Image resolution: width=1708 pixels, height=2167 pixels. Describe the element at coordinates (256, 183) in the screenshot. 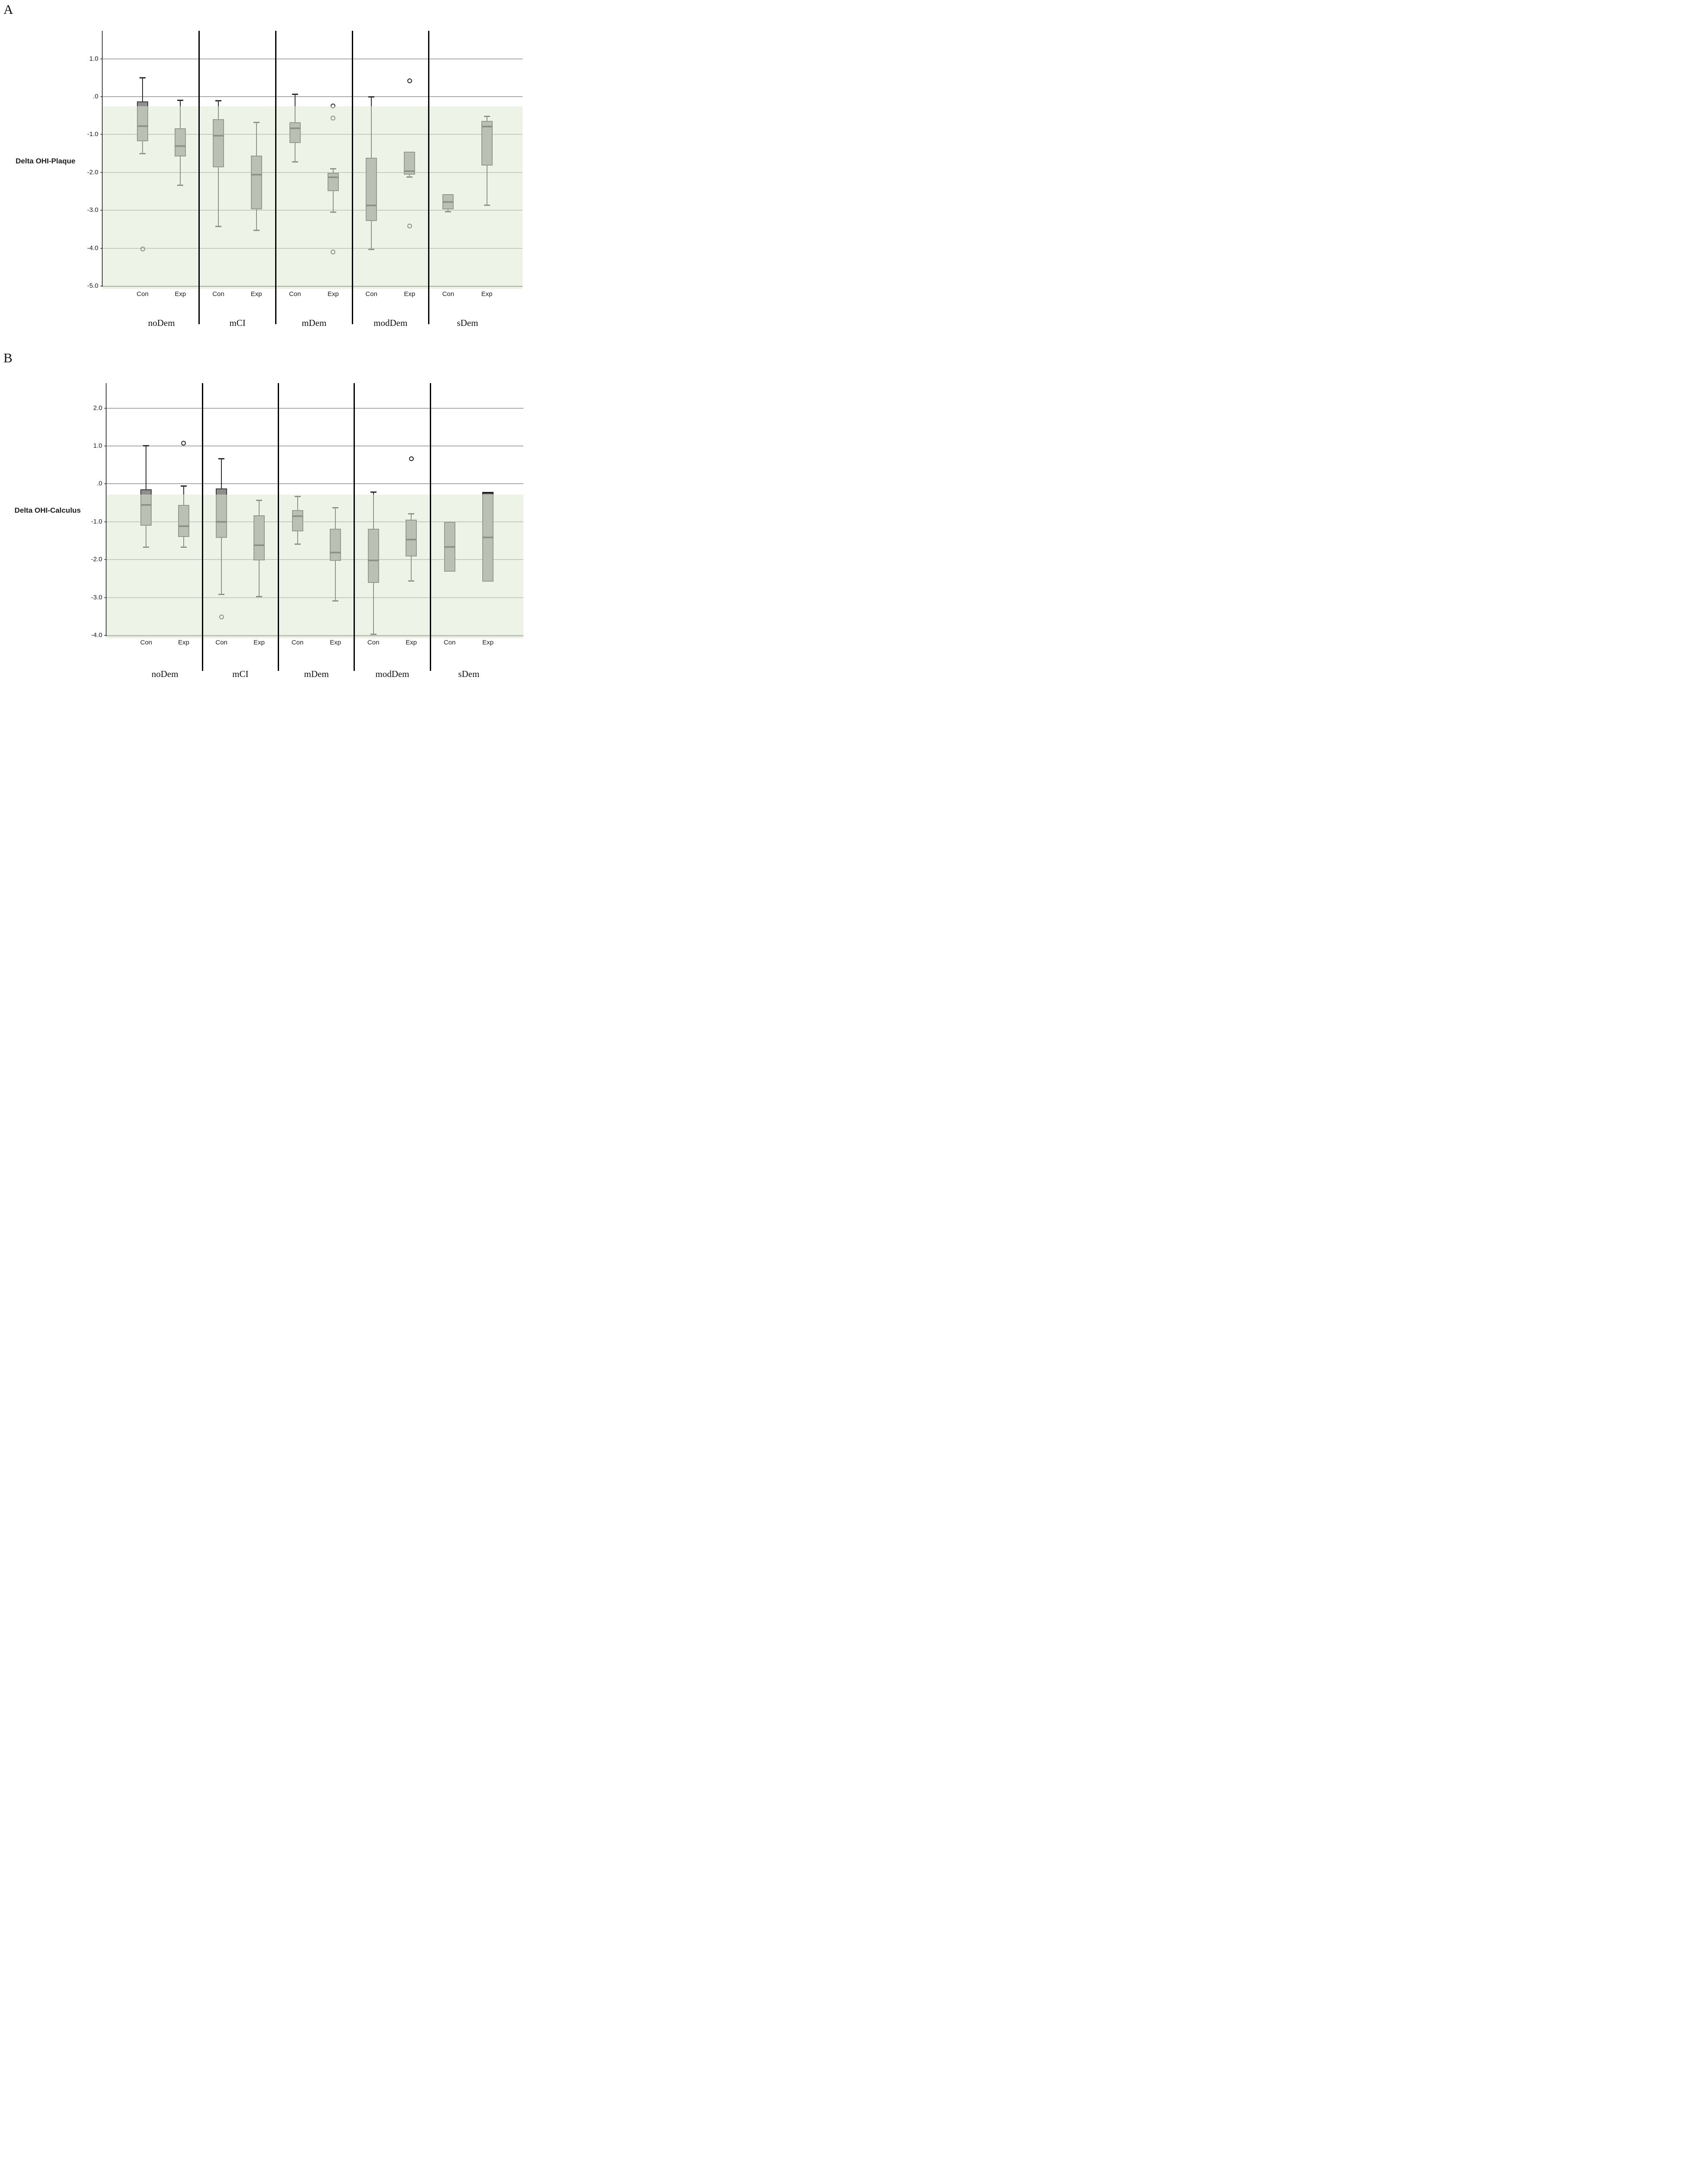

I see `box-mci-exp` at that location.